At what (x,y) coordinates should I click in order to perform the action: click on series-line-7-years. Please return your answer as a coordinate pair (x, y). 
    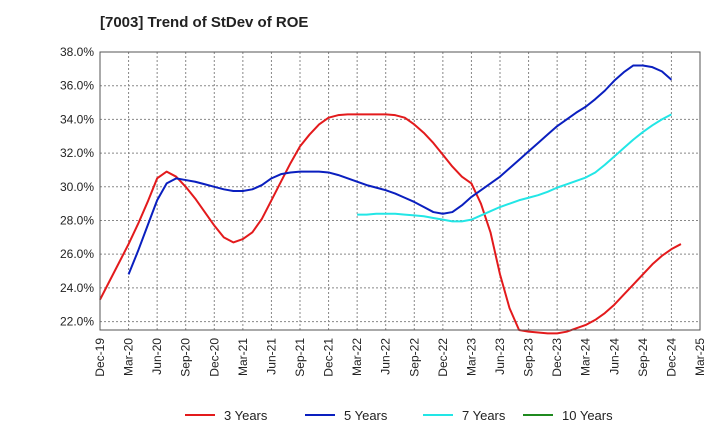
    Looking at the image, I should click on (514, 168).